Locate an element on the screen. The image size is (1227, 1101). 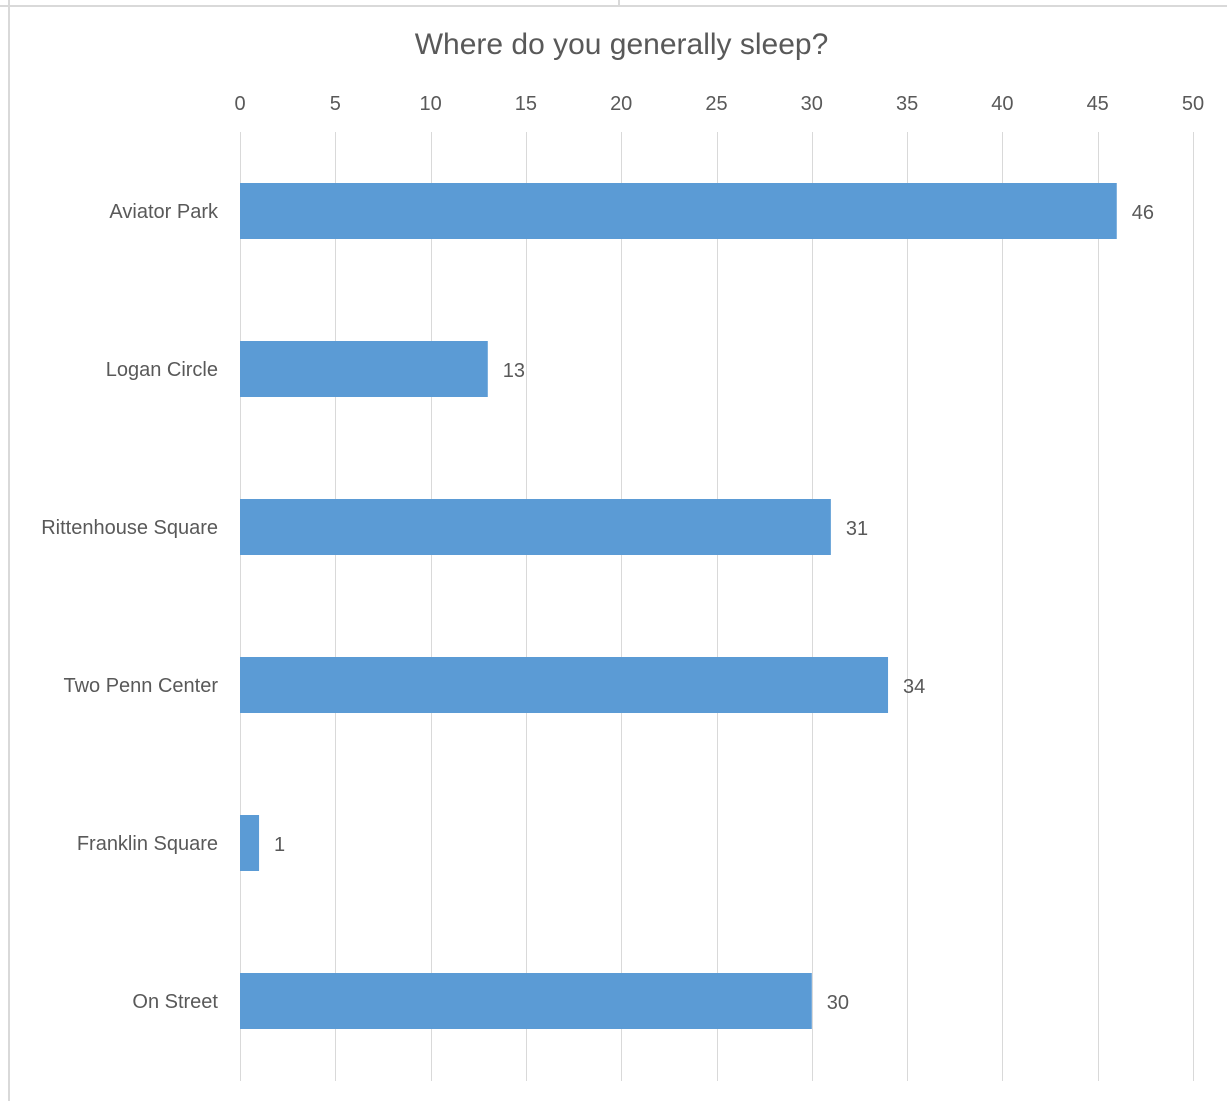
x-tick-label: 40 is located at coordinates (1002, 104).